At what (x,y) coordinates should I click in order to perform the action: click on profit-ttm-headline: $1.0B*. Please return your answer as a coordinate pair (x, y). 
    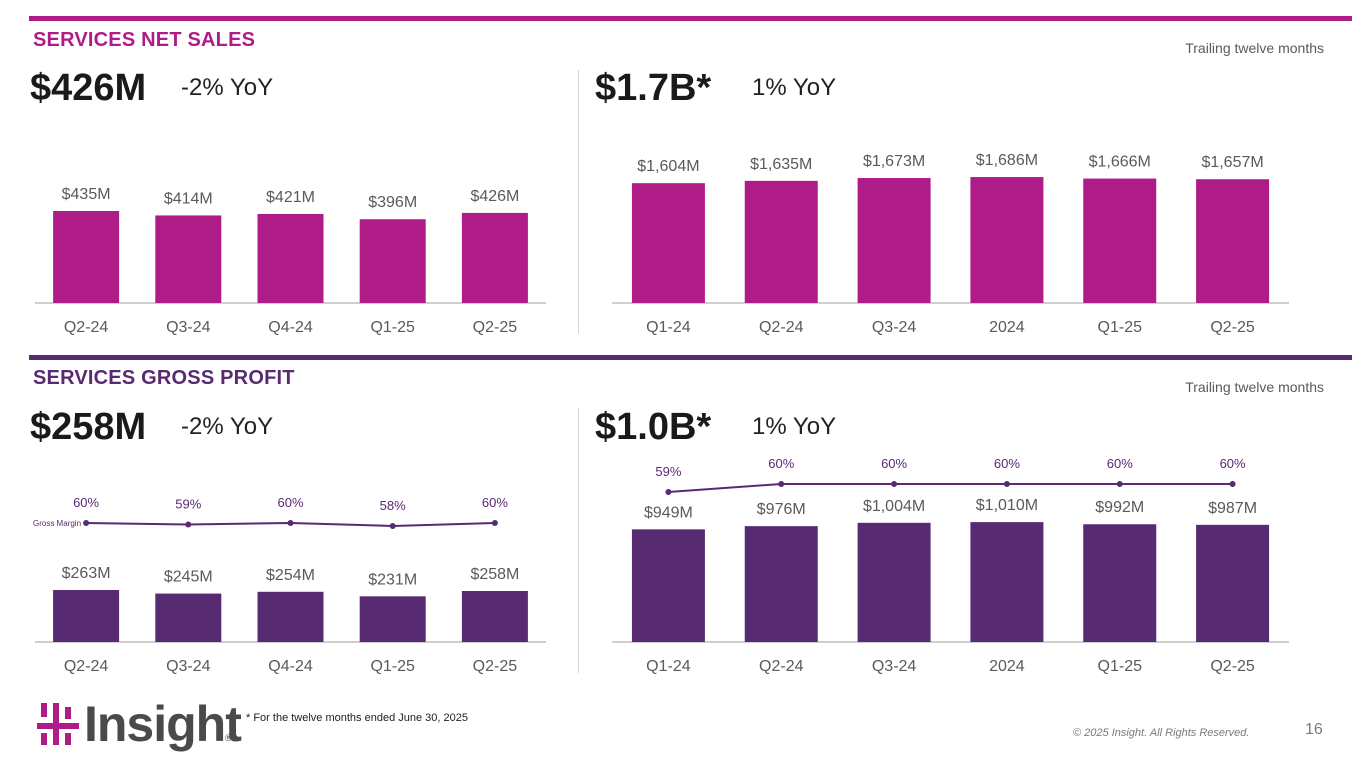
    Looking at the image, I should click on (653, 427).